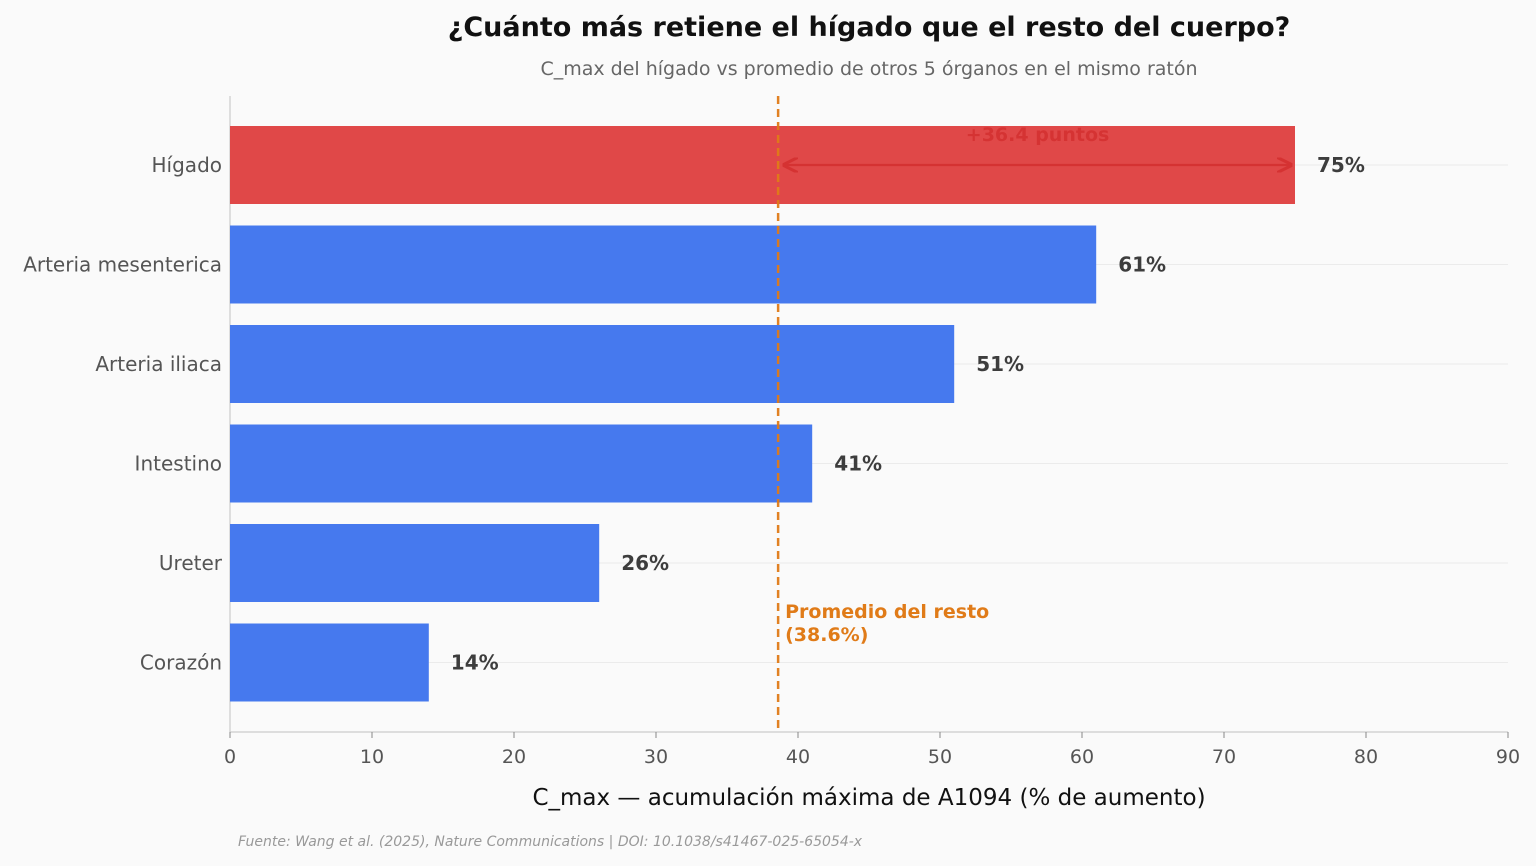 This screenshot has height=866, width=1536. What do you see at coordinates (1224, 757) in the screenshot?
I see `x-tick-label: 70` at bounding box center [1224, 757].